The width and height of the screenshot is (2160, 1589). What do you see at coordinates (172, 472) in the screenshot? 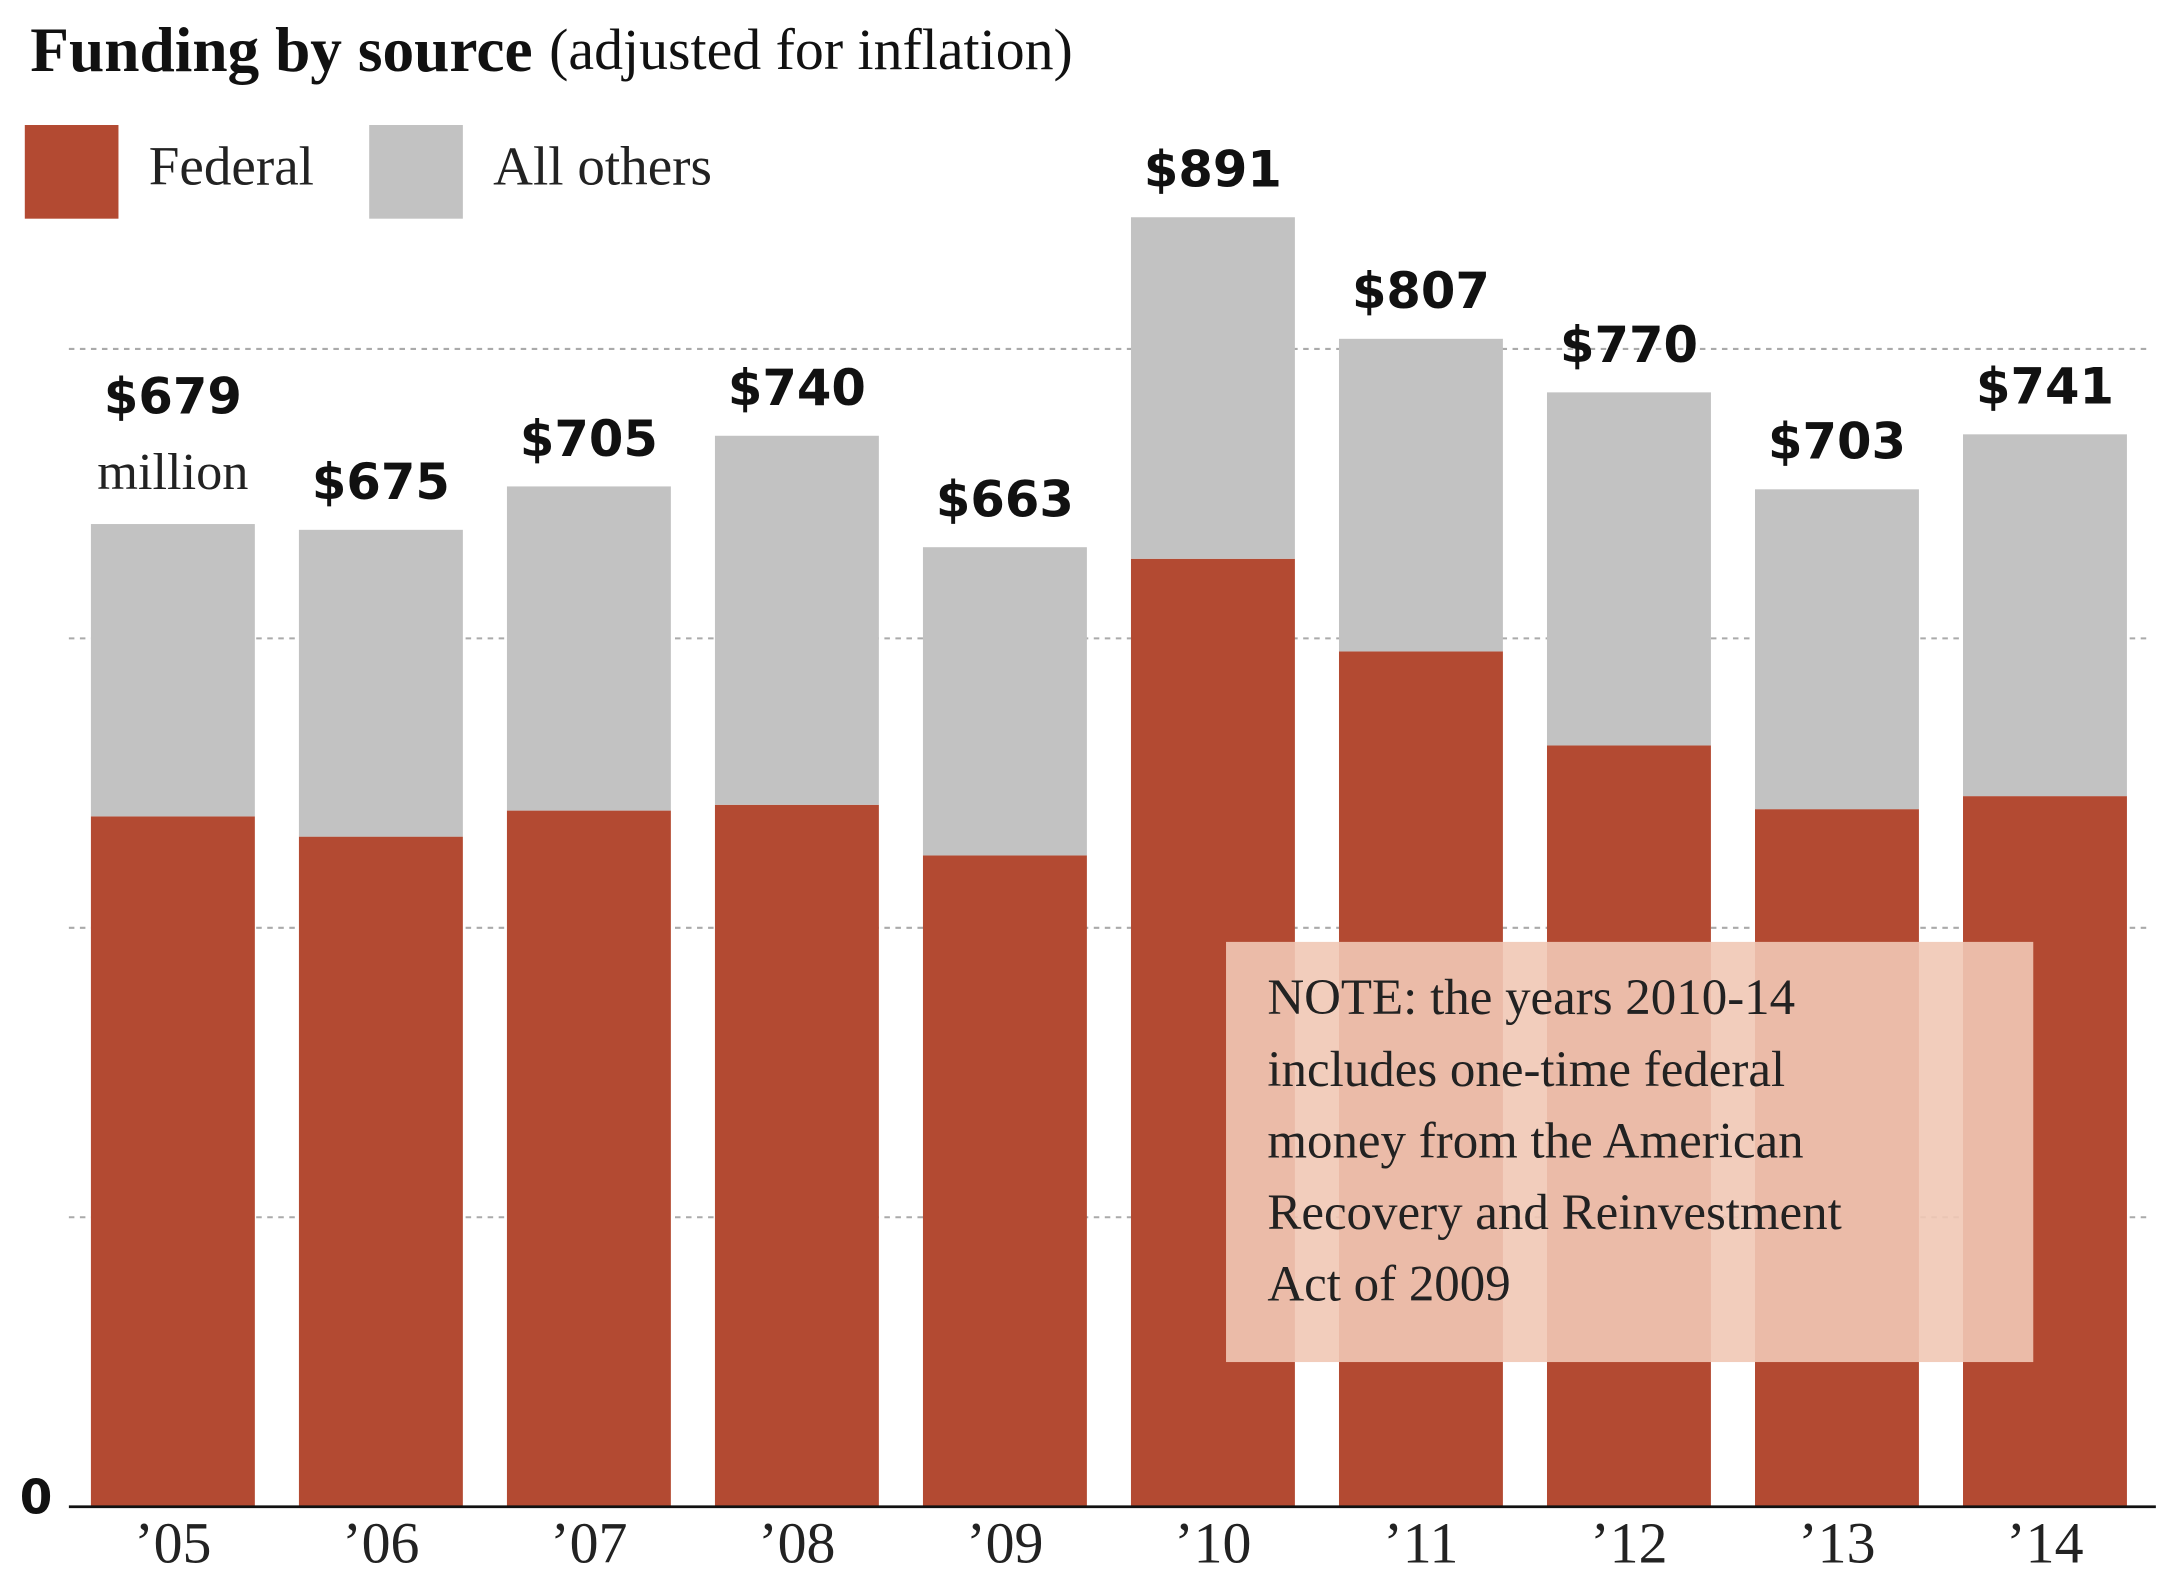
I see `unit-label: million` at bounding box center [172, 472].